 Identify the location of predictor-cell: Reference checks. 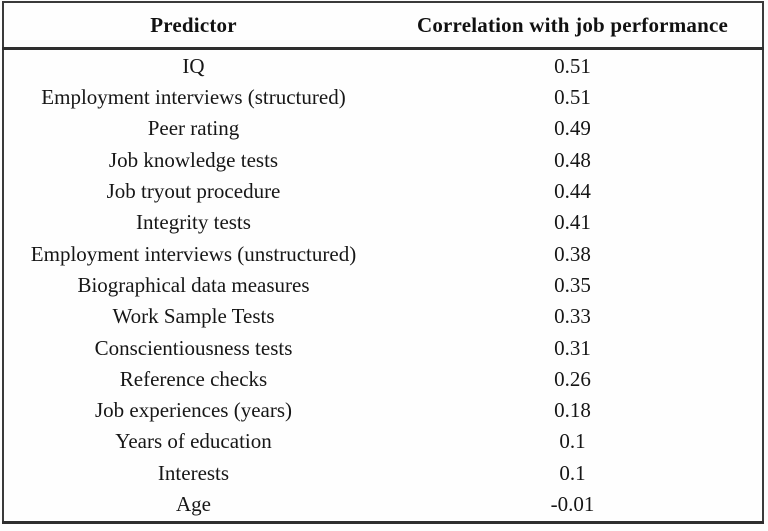
(193, 378).